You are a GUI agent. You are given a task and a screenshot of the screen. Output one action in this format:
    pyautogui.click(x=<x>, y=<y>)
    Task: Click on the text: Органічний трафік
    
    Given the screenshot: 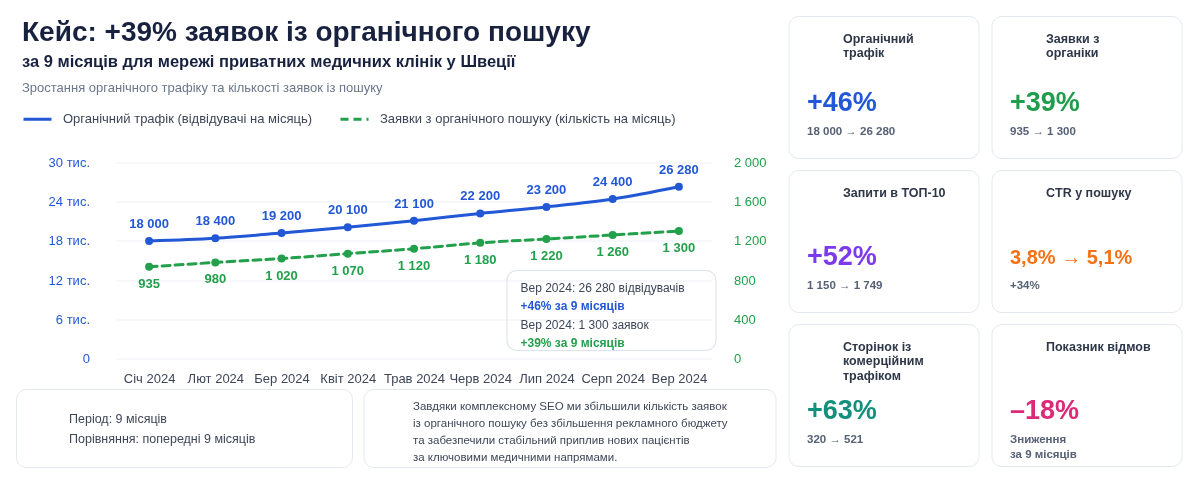 What is the action you would take?
    pyautogui.click(x=878, y=45)
    